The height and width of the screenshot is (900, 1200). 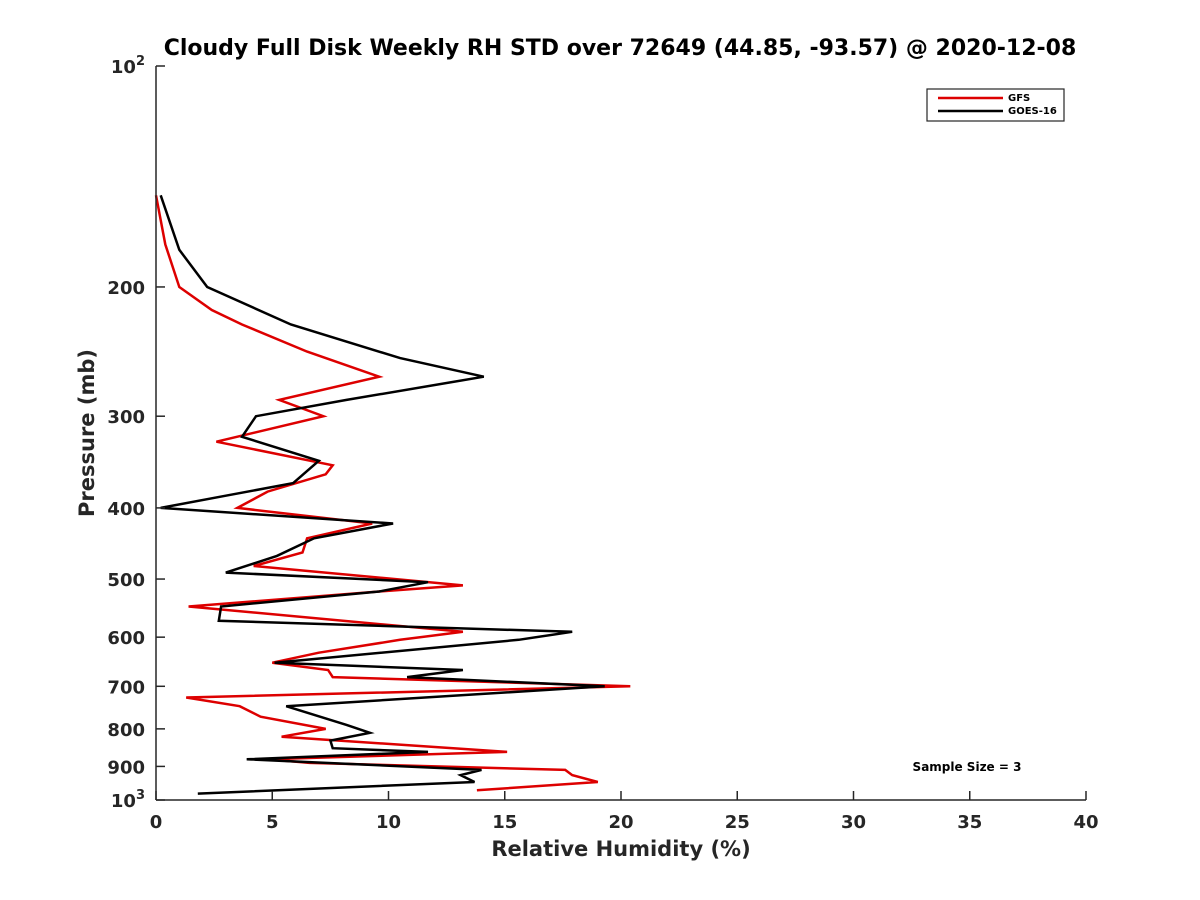 I want to click on x-axis-label: Relative Humidity (%), so click(x=620, y=849).